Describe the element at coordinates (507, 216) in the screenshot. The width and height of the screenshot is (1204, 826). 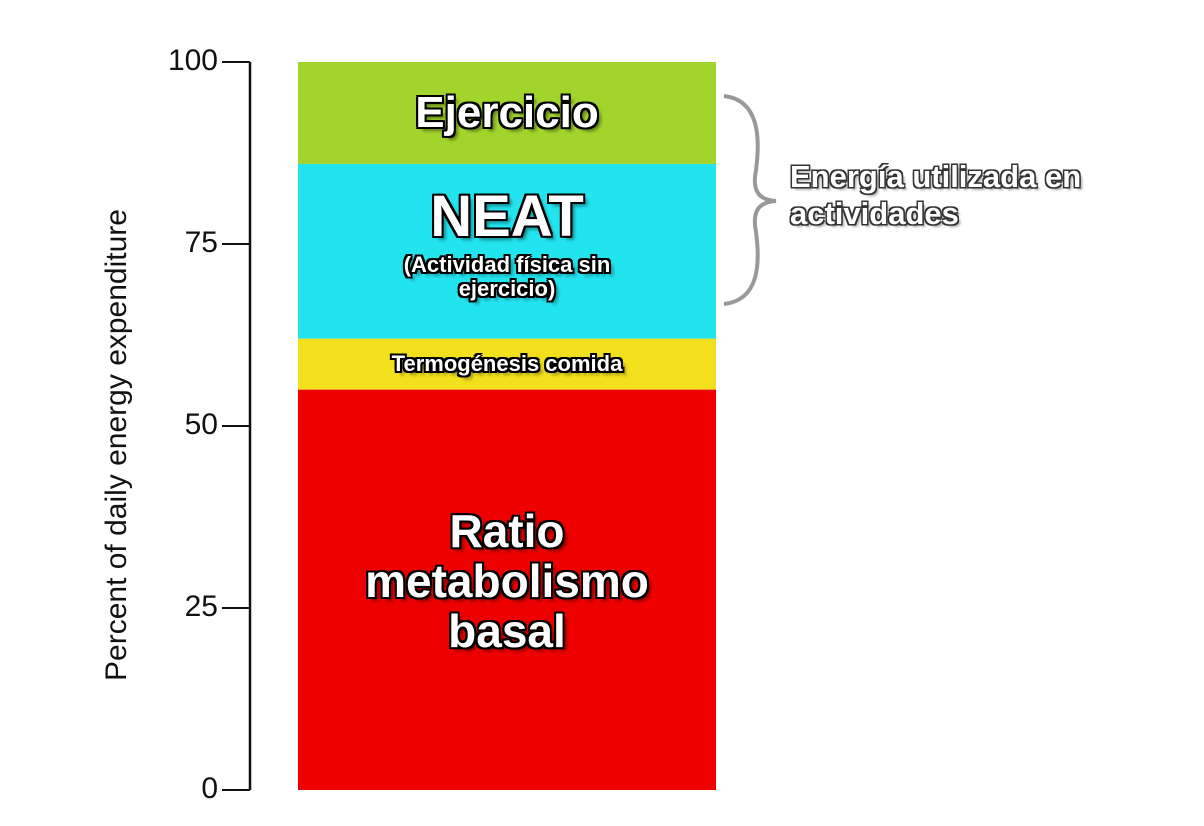
I see `segment-label: NEAT` at that location.